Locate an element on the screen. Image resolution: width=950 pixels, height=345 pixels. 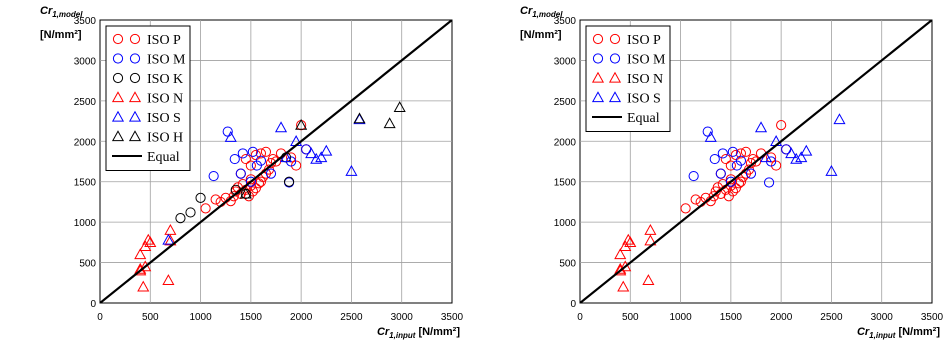
chart1-x-tick-label: 2000 is located at coordinates (781, 317).